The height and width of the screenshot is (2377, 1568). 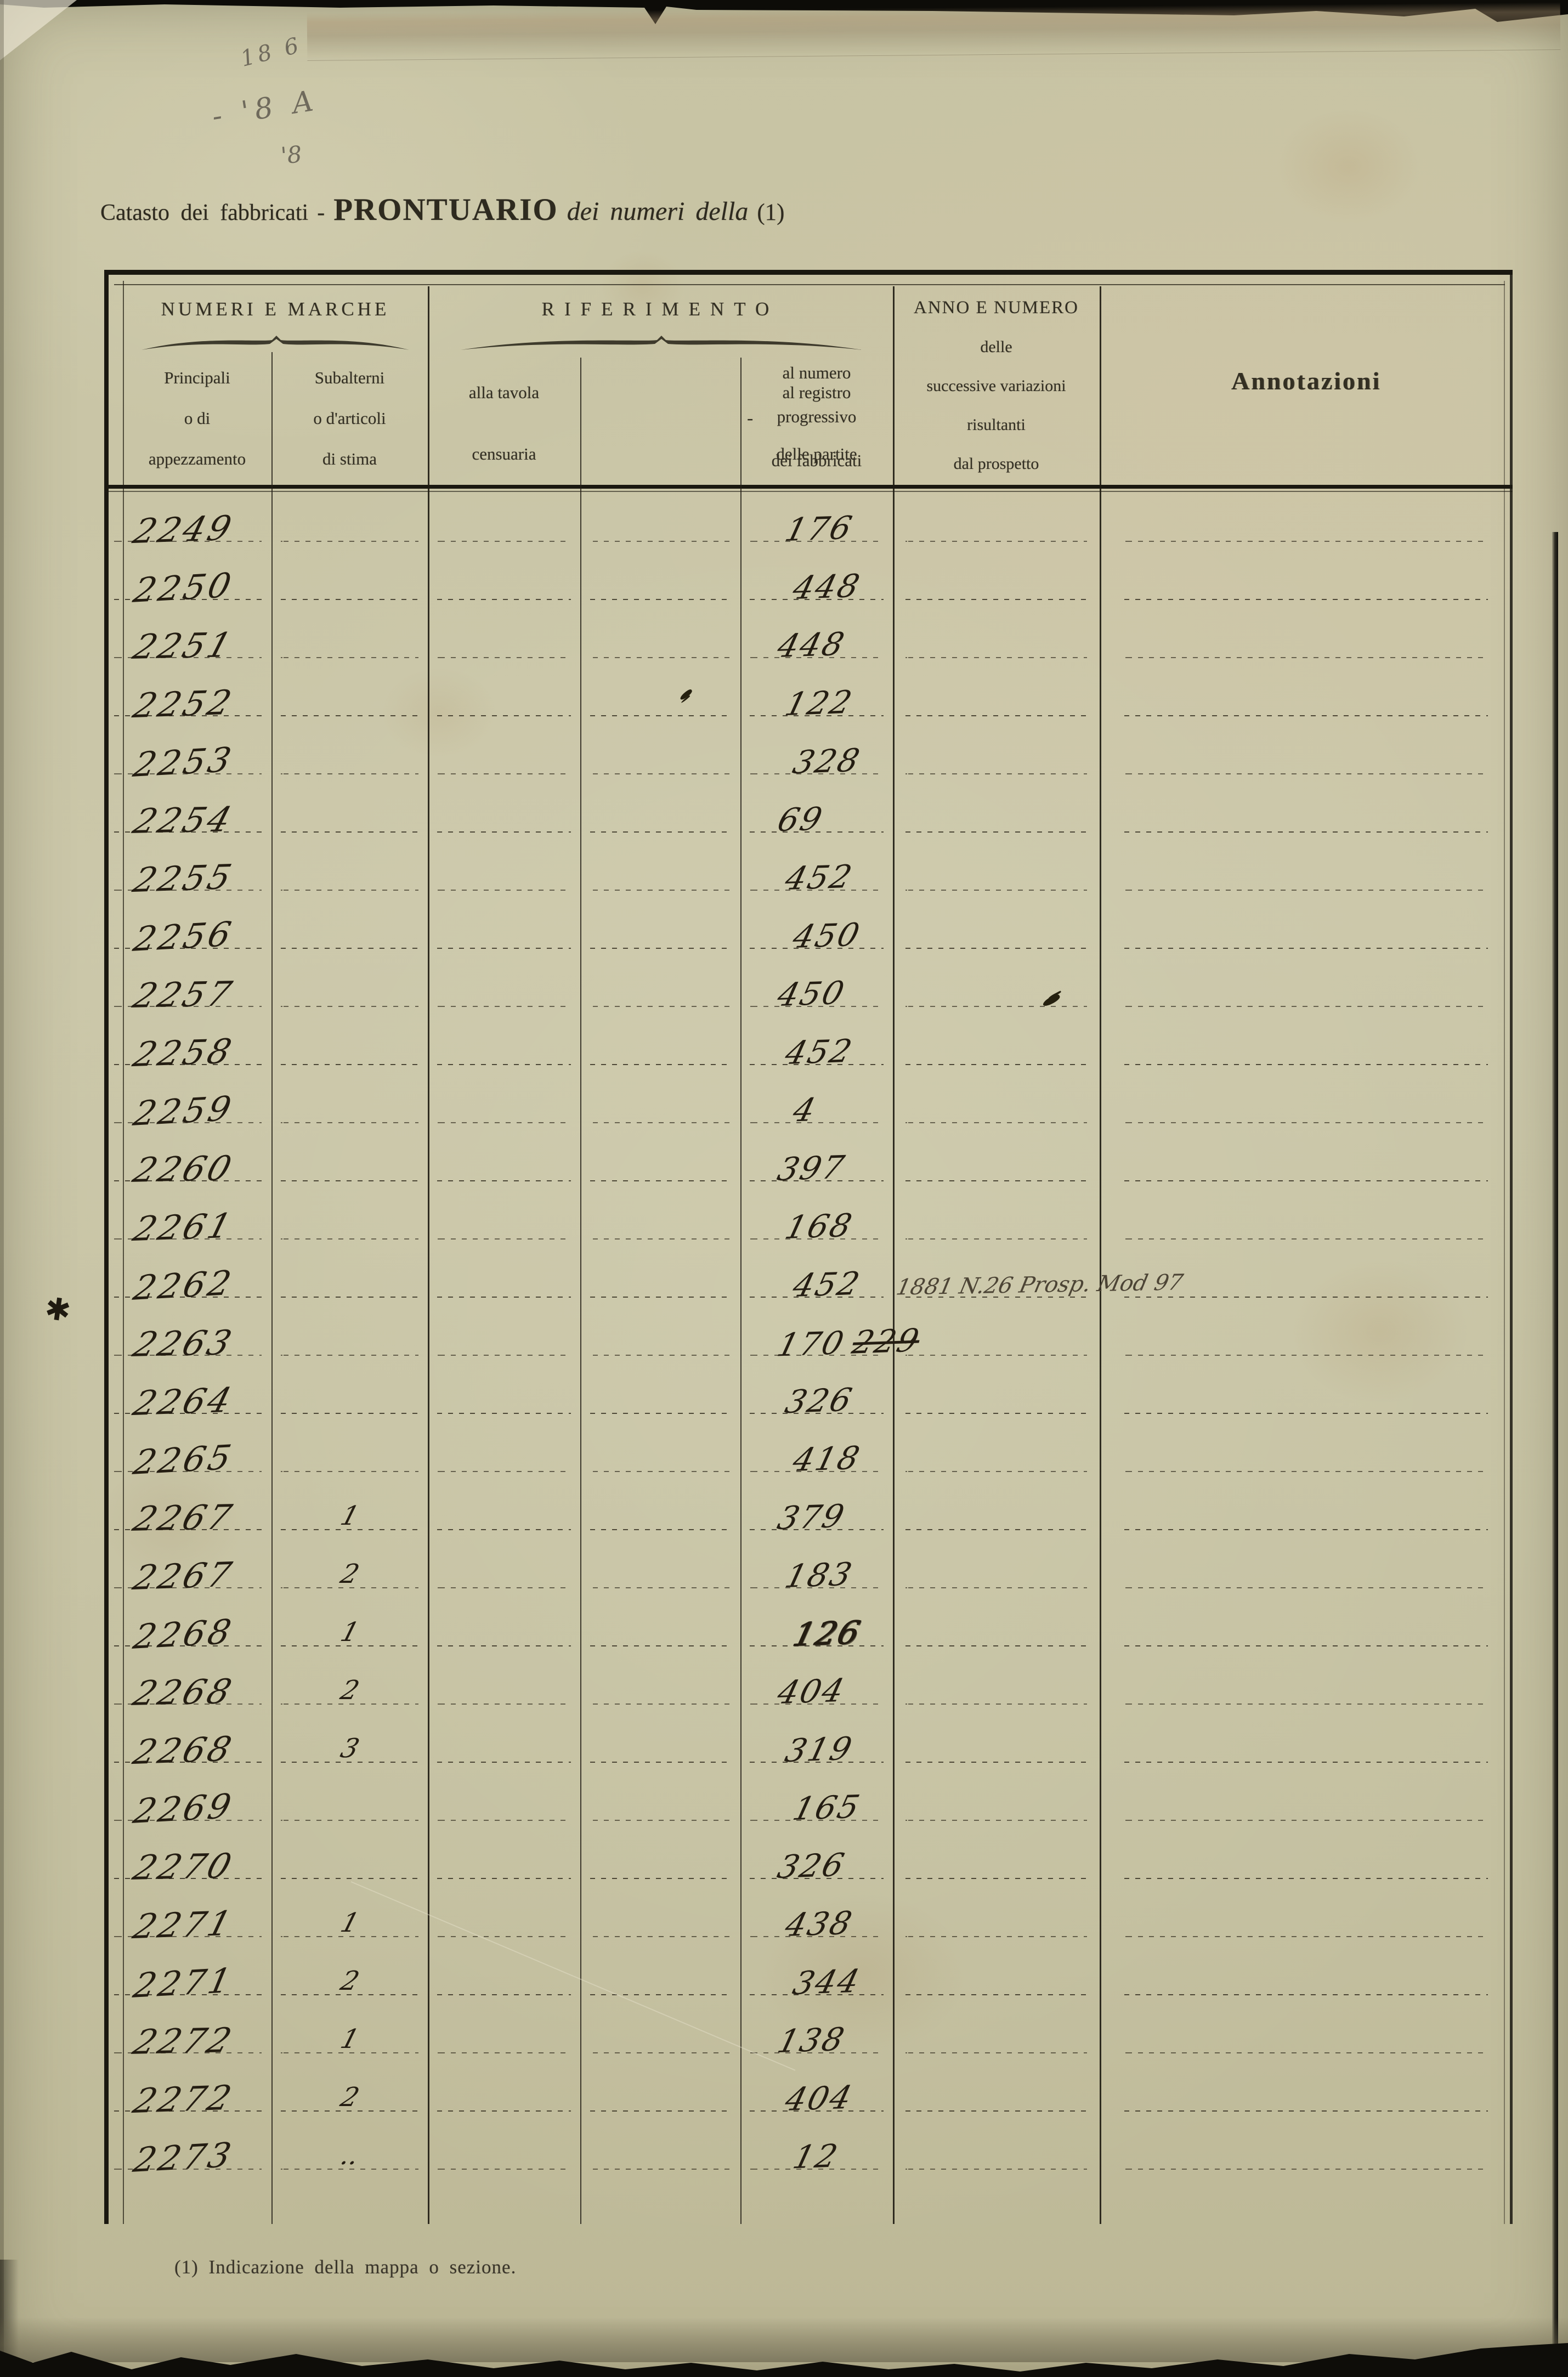 I want to click on cell-col5: 404, so click(x=816, y=2091).